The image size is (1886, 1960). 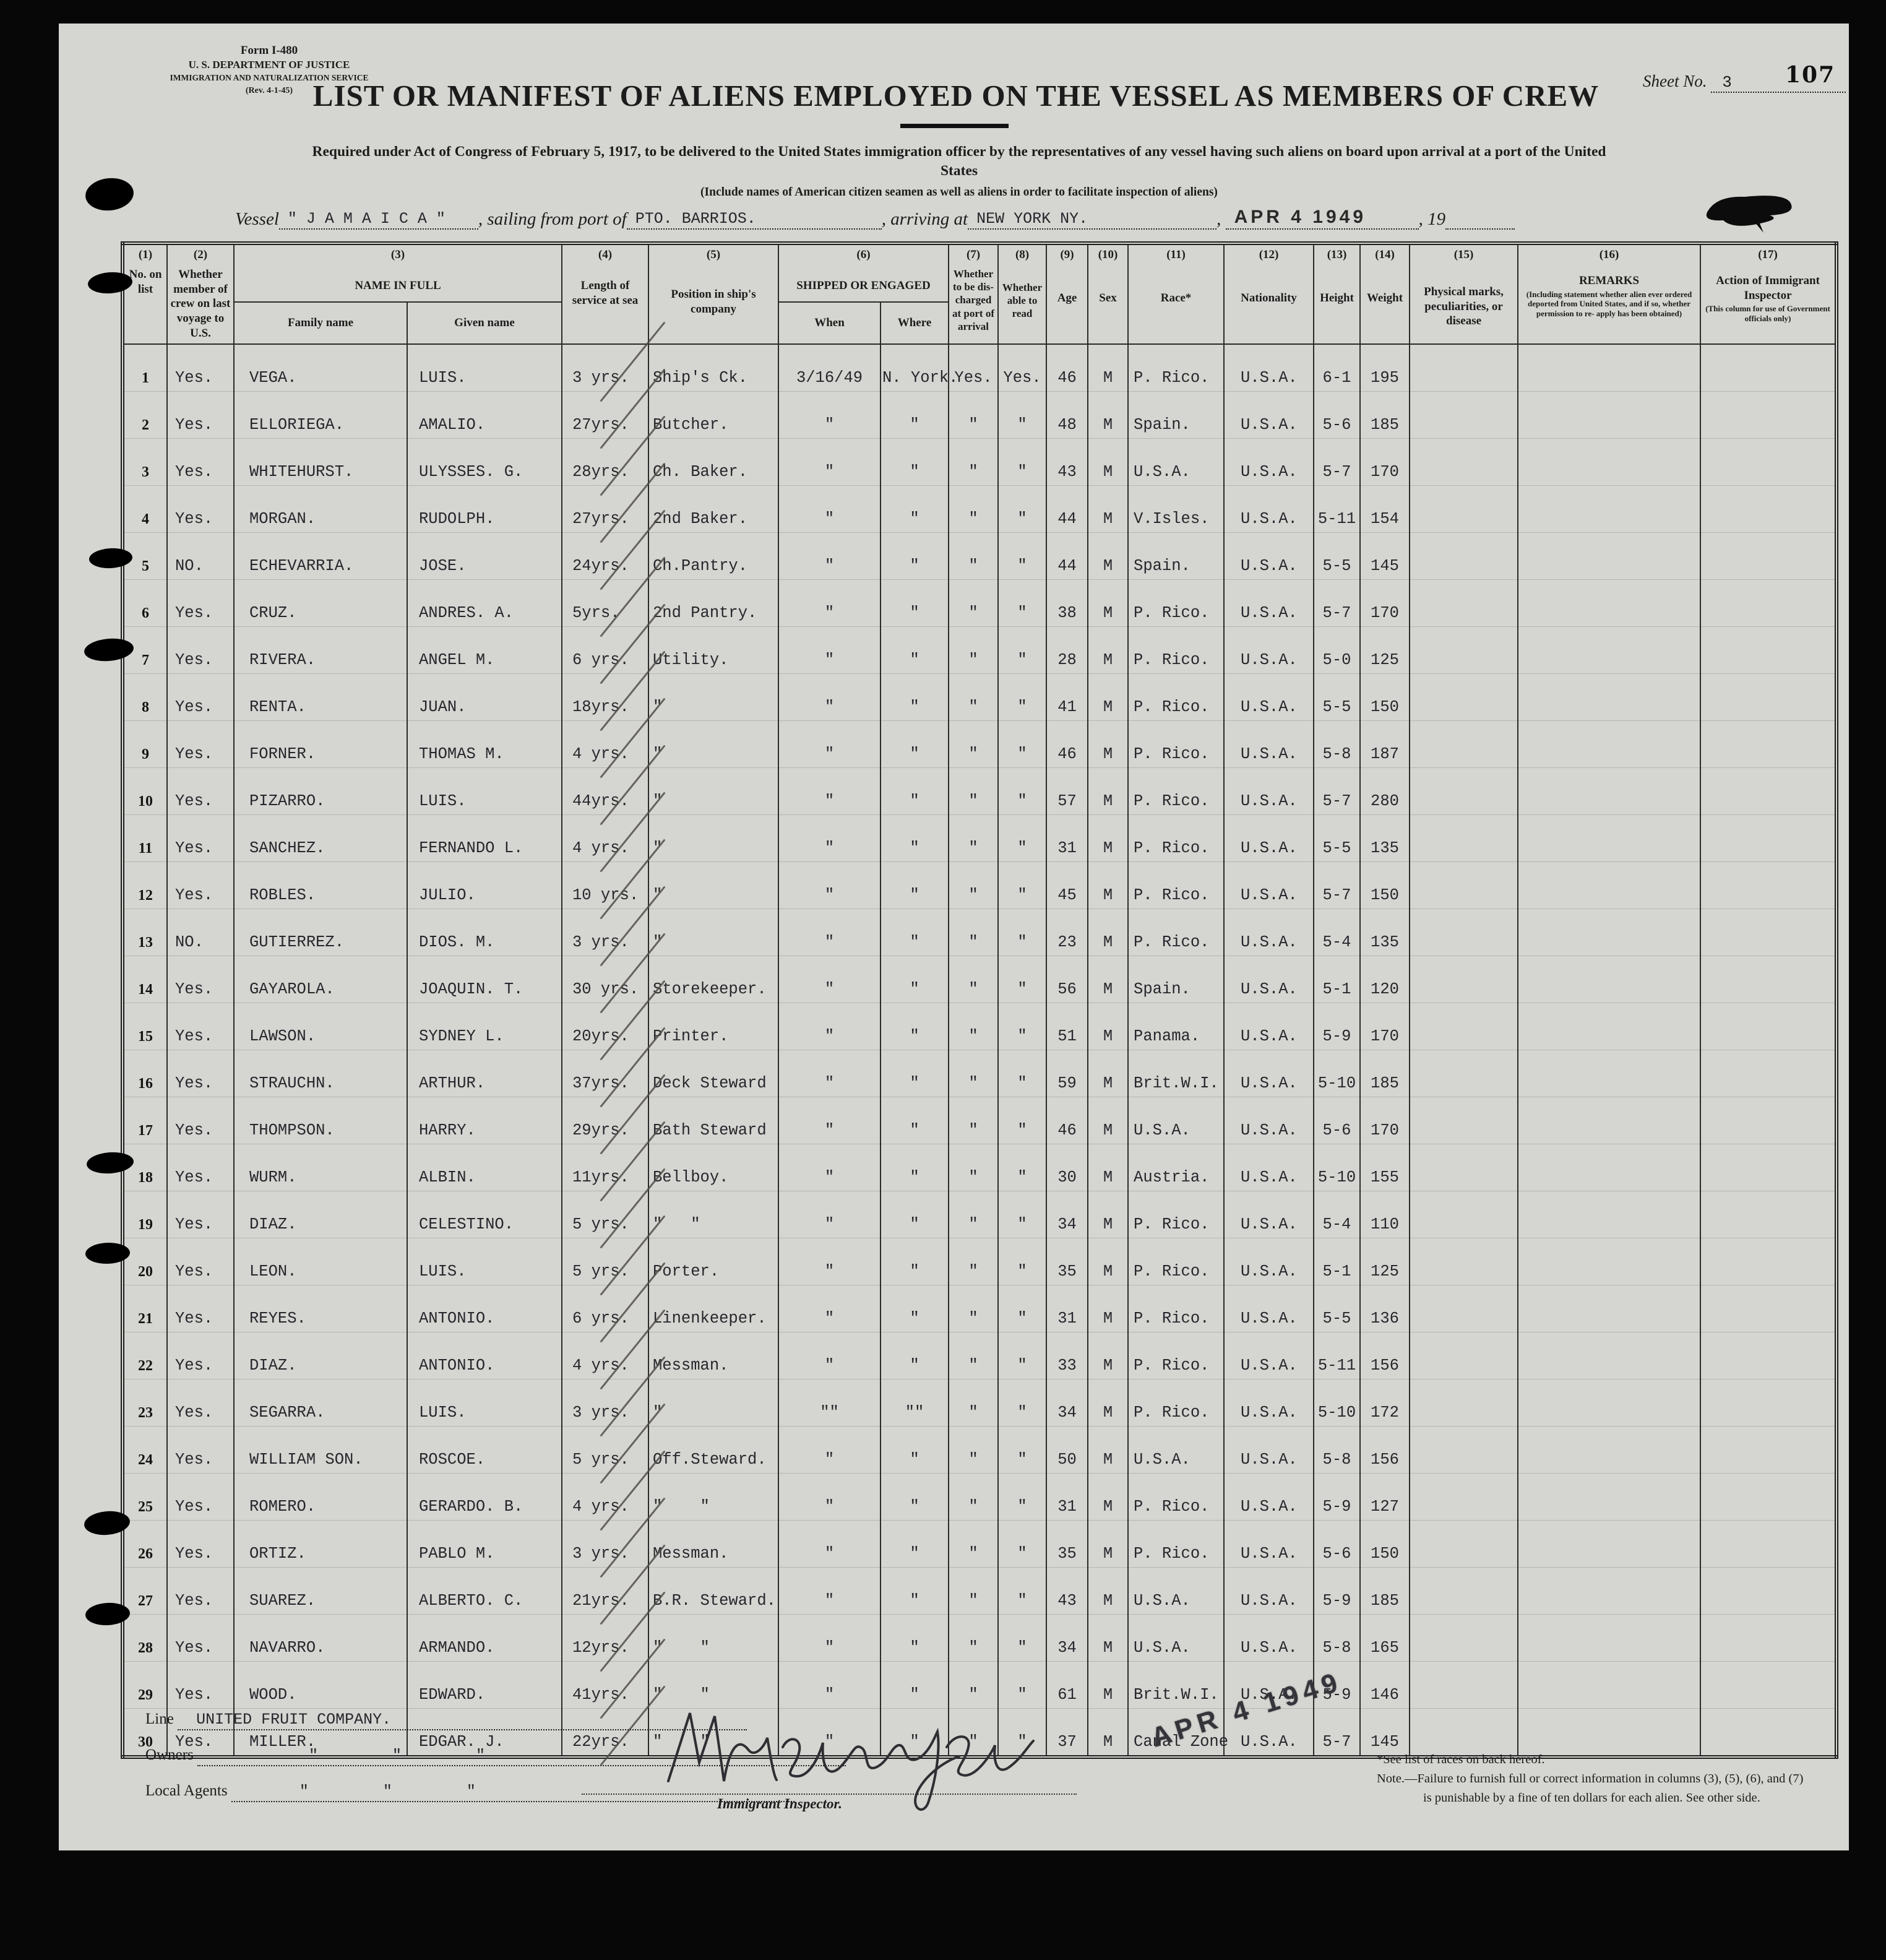 I want to click on cell-given-name: ANTONIO., so click(x=484, y=1355).